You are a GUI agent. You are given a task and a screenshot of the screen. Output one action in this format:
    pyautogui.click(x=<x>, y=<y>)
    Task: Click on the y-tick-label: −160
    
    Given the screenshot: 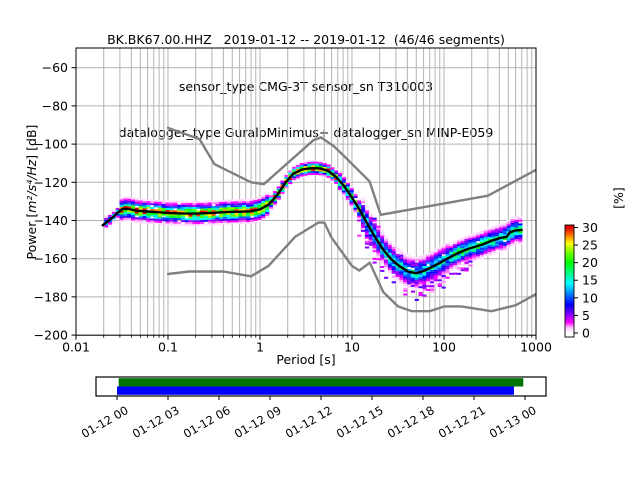 What is the action you would take?
    pyautogui.click(x=51, y=258)
    